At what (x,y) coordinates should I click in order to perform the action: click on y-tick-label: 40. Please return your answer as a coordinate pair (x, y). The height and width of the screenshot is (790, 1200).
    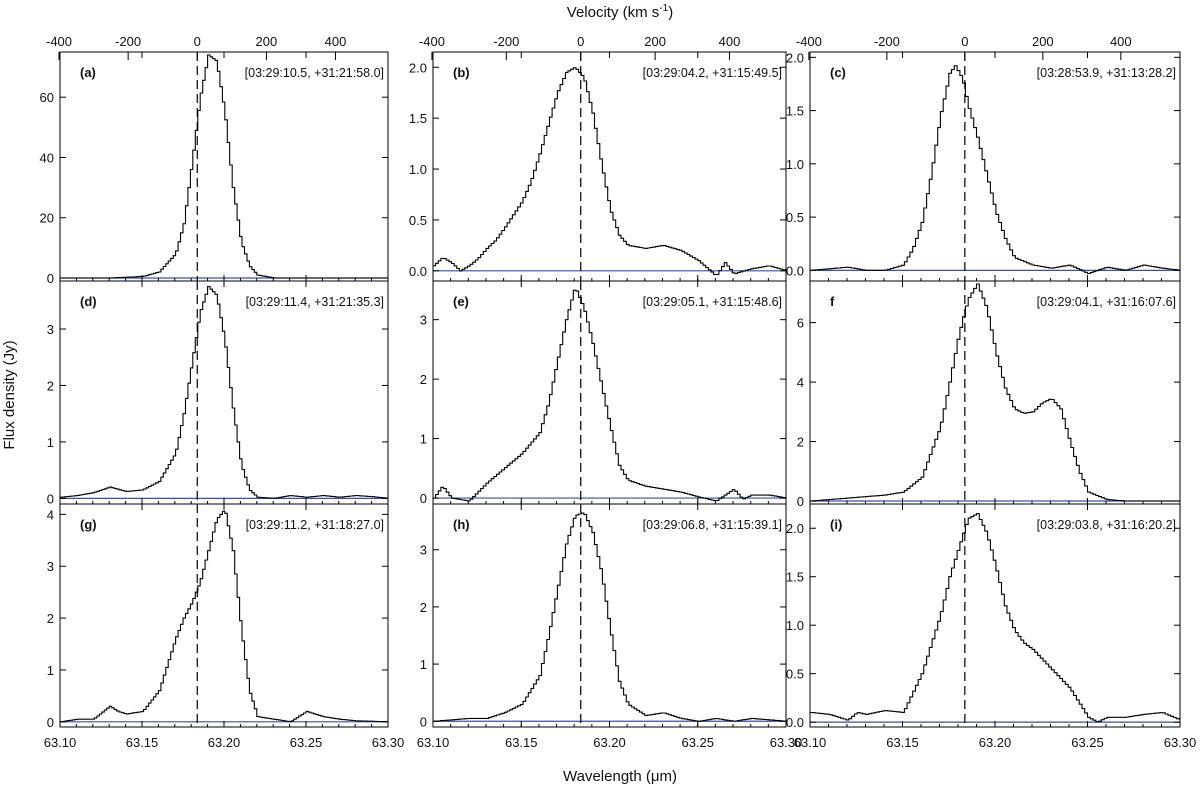
    Looking at the image, I should click on (47, 157).